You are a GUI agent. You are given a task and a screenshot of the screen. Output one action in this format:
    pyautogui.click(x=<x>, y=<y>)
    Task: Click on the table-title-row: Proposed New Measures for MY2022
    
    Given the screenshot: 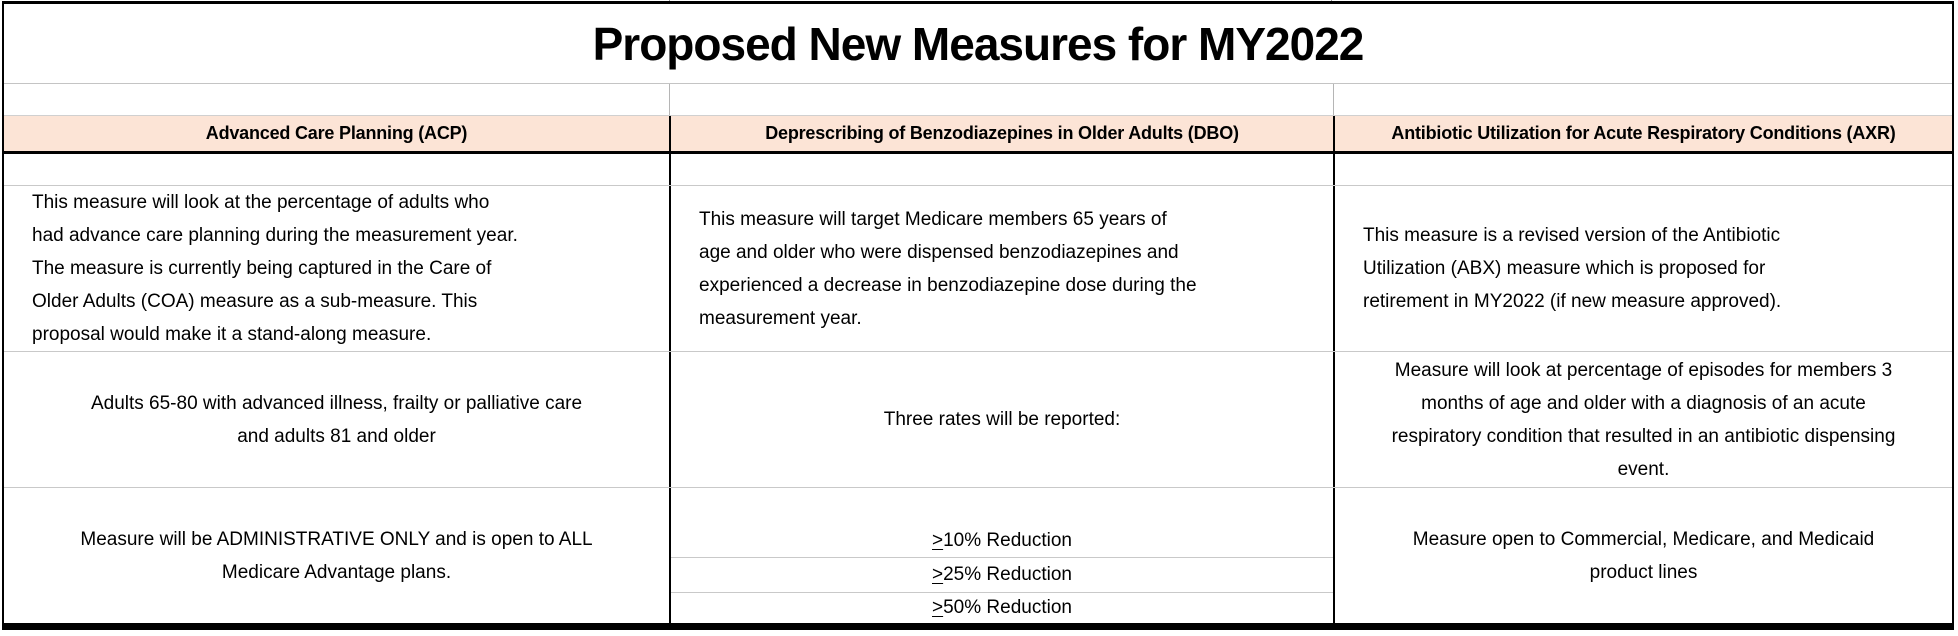 What is the action you would take?
    pyautogui.click(x=978, y=44)
    